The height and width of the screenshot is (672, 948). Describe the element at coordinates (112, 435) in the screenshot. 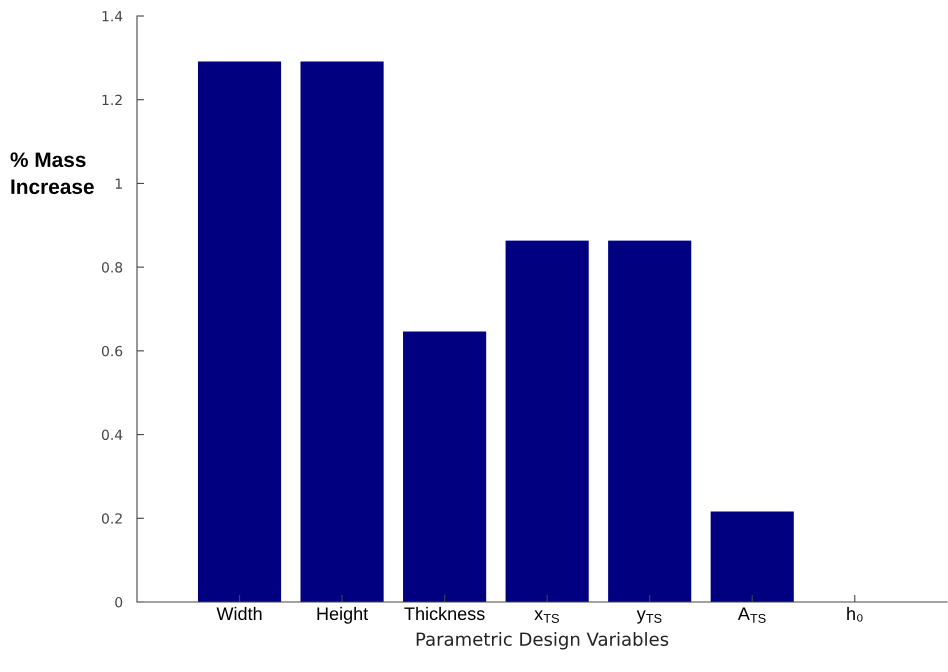

I see `y-tick-label: 0.4` at that location.